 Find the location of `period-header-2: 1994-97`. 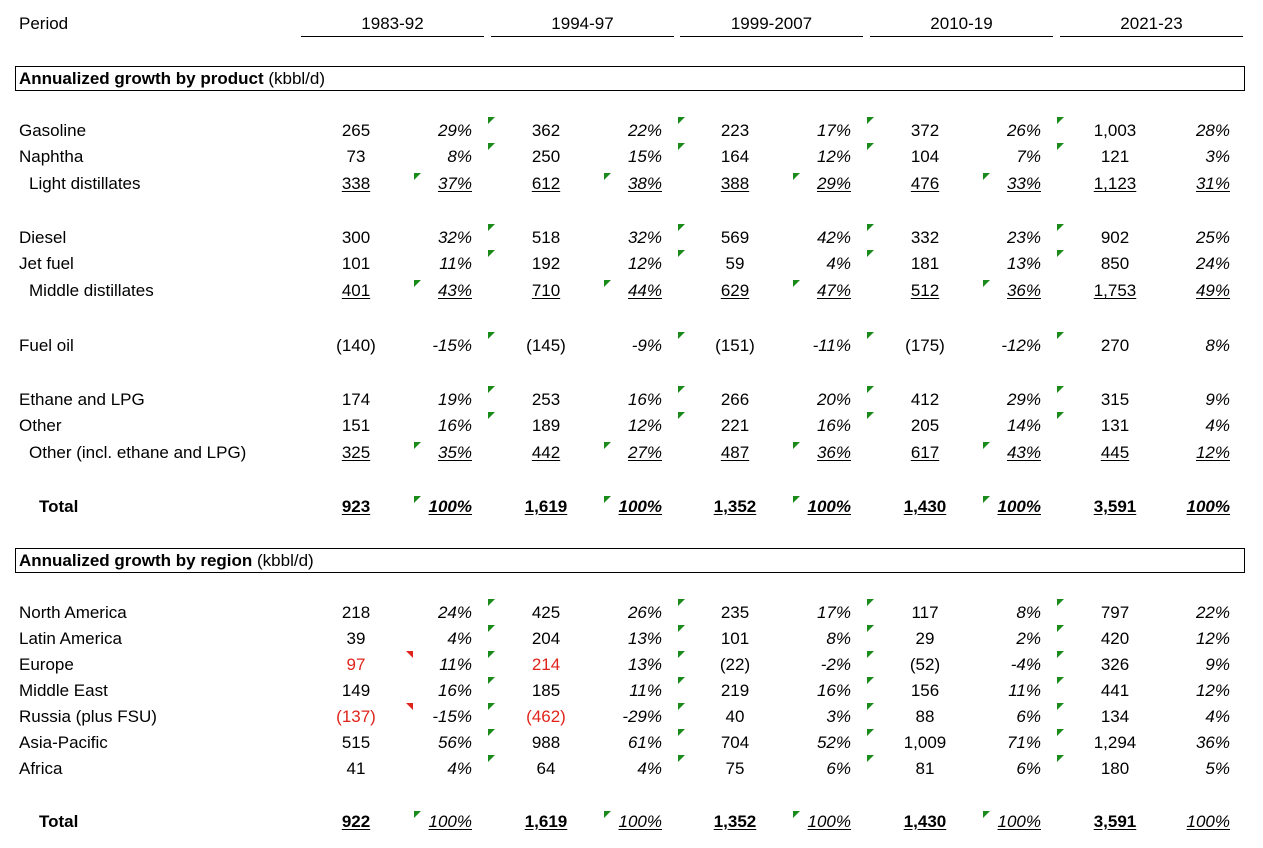

period-header-2: 1994-97 is located at coordinates (582, 23).